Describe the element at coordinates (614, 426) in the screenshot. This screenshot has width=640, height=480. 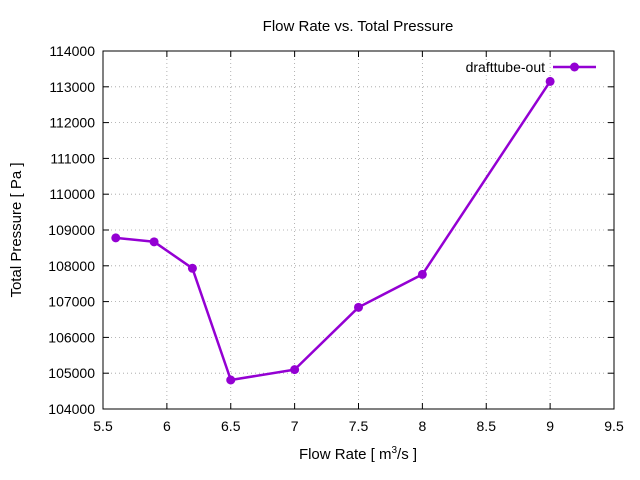
I see `x-tick-label: 9.5` at that location.